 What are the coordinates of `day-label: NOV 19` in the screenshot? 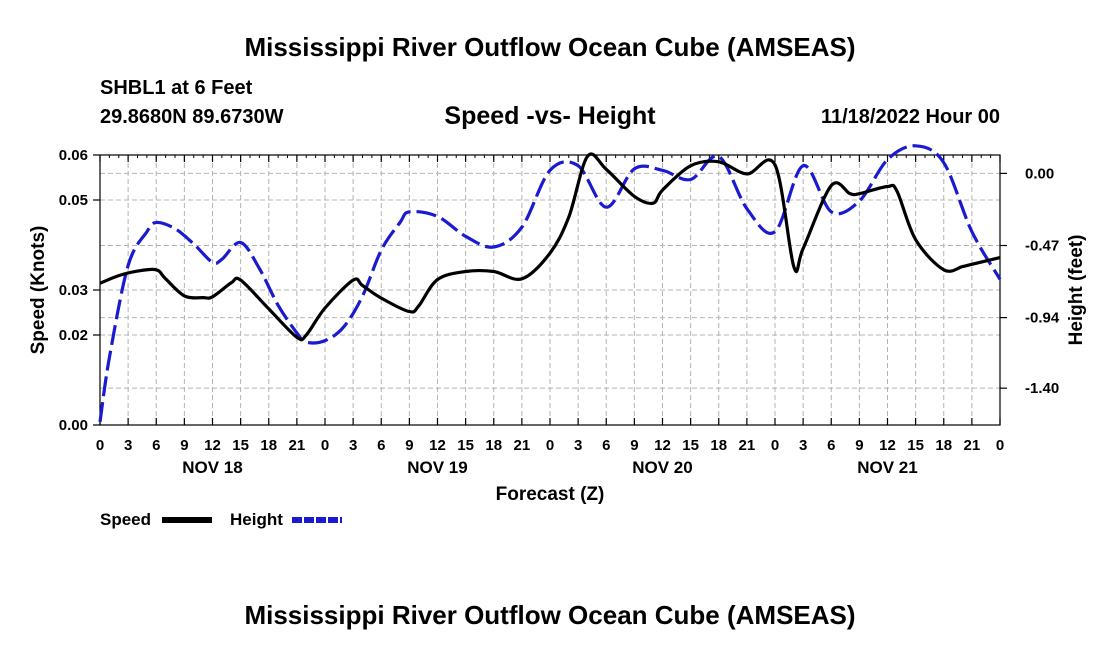 It's located at (437, 467).